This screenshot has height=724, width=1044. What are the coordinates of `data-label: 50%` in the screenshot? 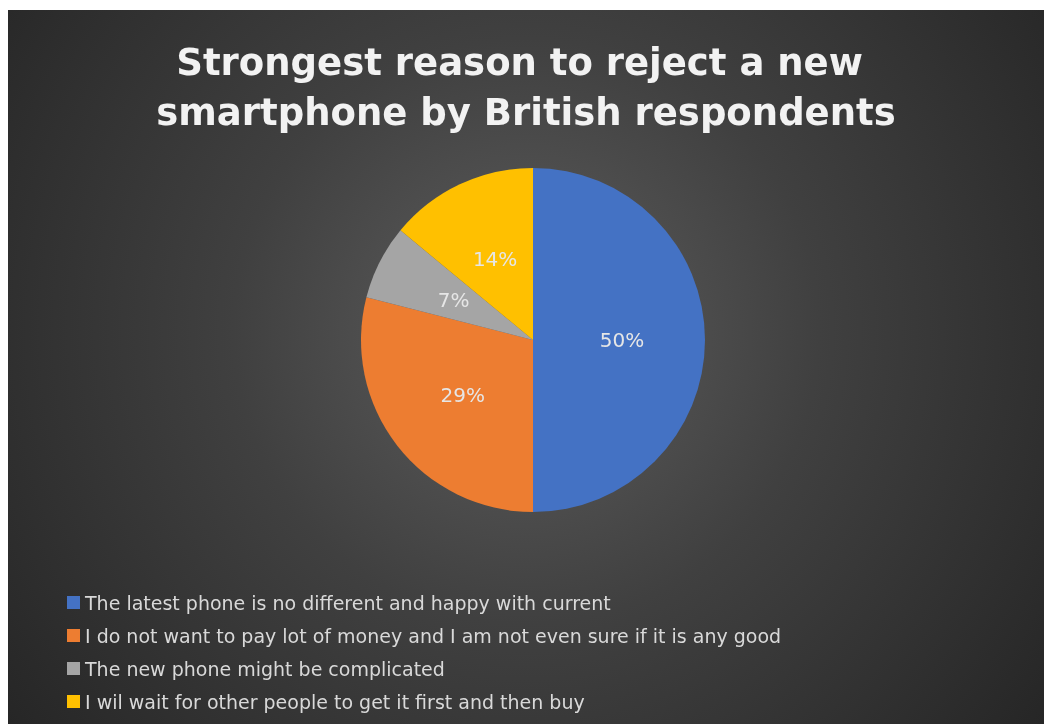 It's located at (622, 340).